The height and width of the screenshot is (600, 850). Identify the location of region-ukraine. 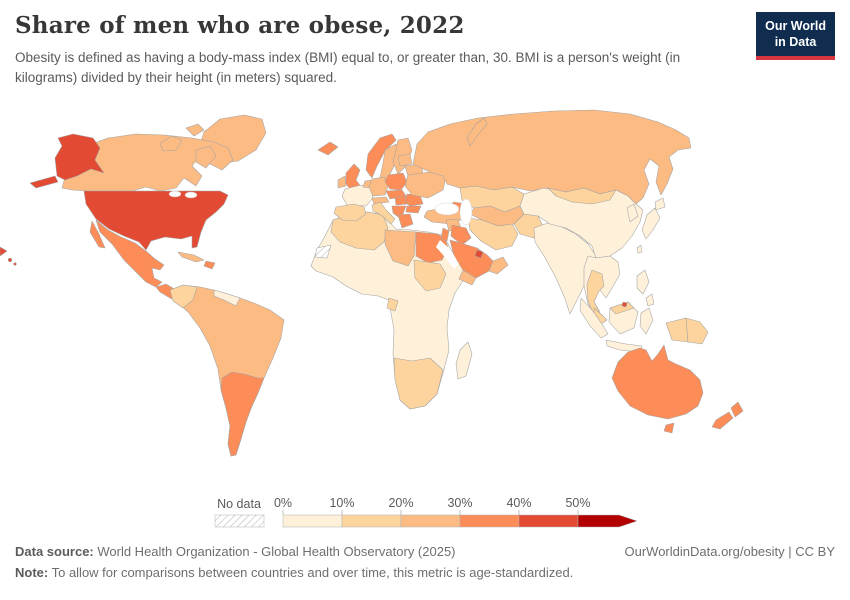
(425, 185).